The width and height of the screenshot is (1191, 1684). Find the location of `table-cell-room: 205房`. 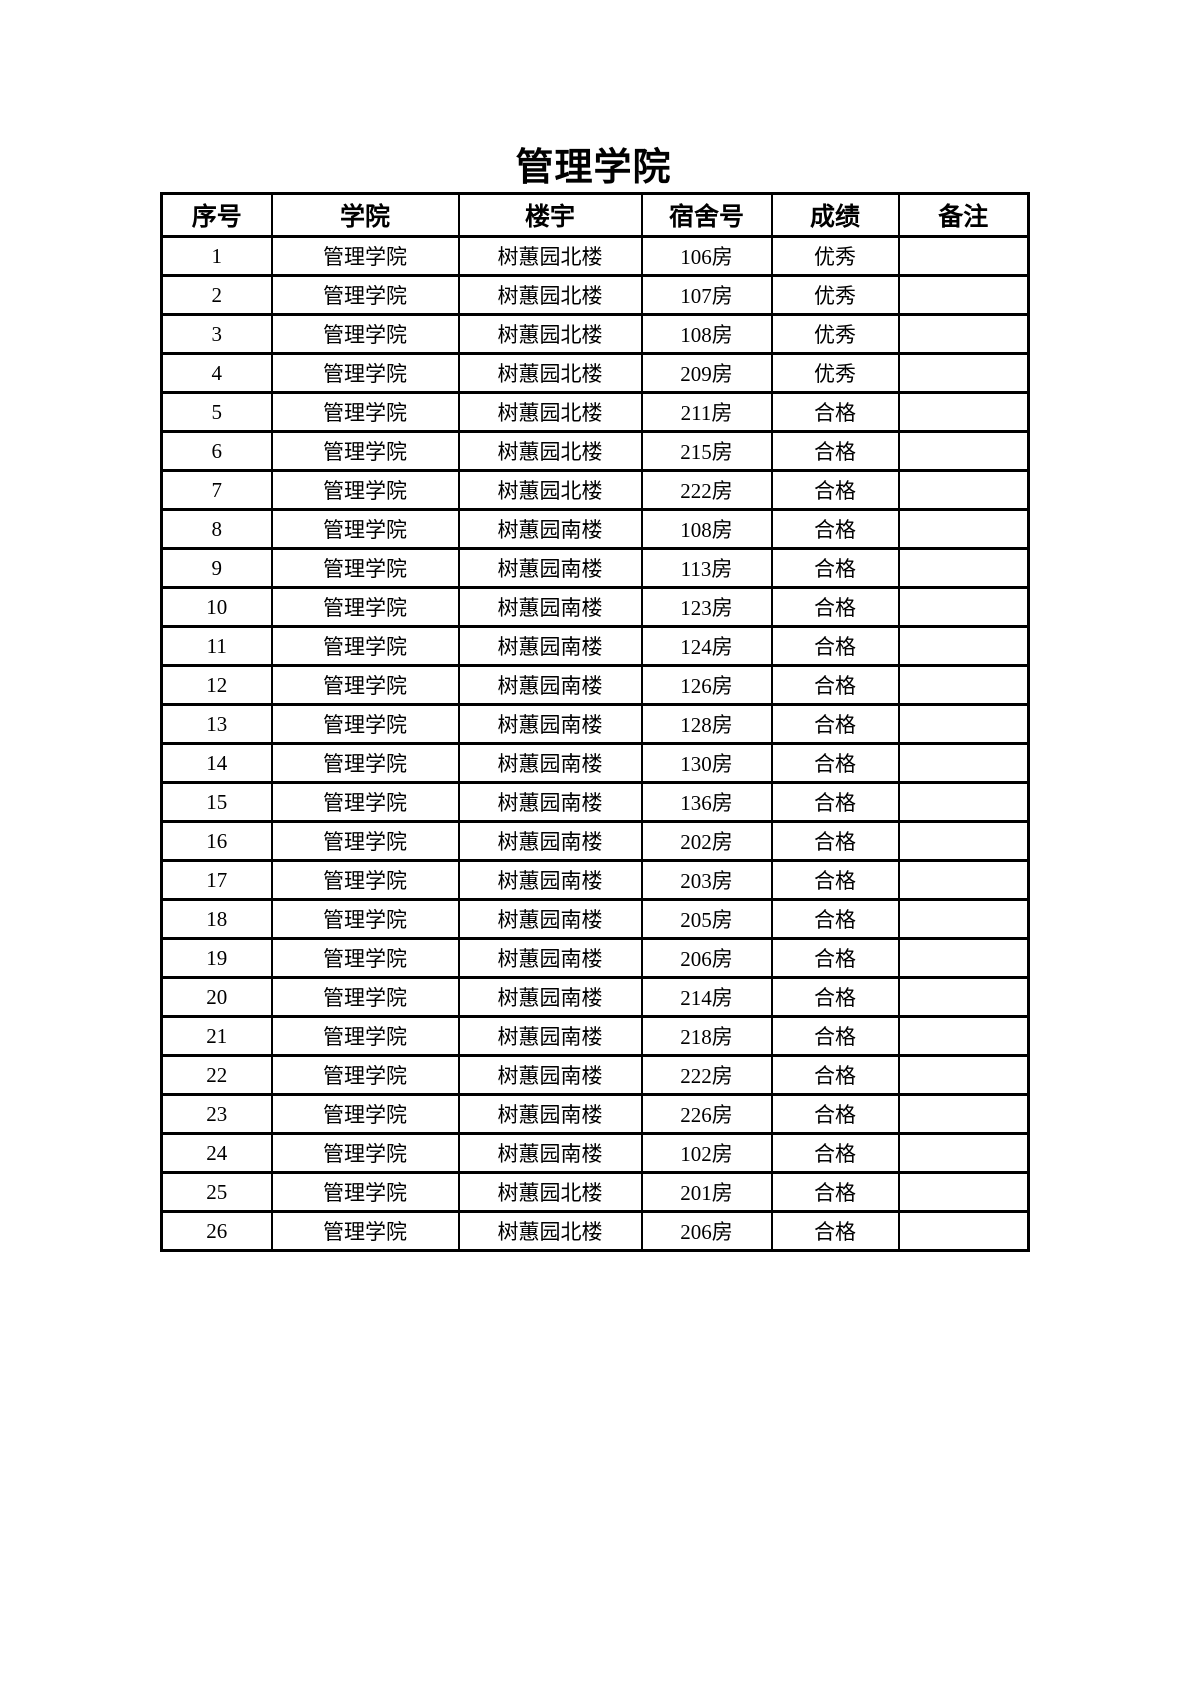

table-cell-room: 205房 is located at coordinates (706, 919).